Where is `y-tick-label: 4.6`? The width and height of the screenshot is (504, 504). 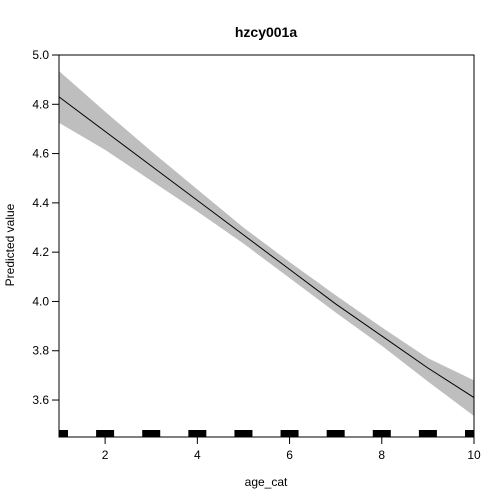
y-tick-label: 4.6 is located at coordinates (40, 154).